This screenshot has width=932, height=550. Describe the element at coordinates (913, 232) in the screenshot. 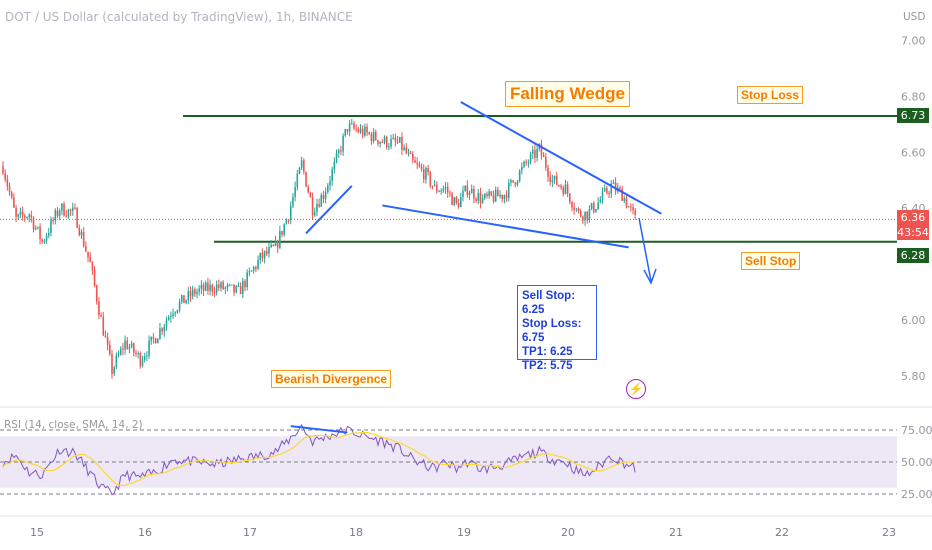

I see `countdown-label: 43:54` at that location.